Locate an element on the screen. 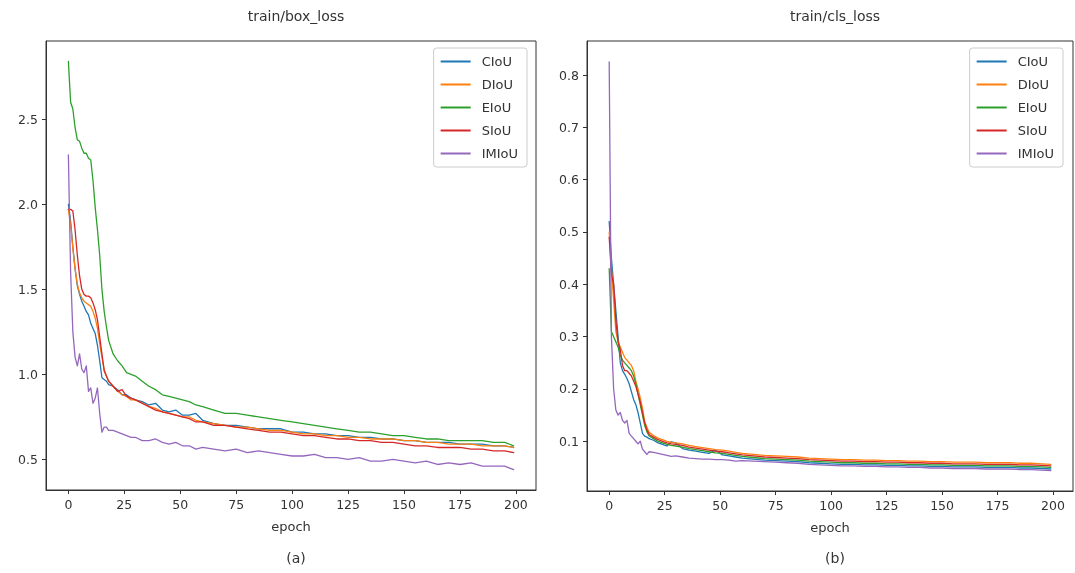  text: (b) is located at coordinates (835, 558).